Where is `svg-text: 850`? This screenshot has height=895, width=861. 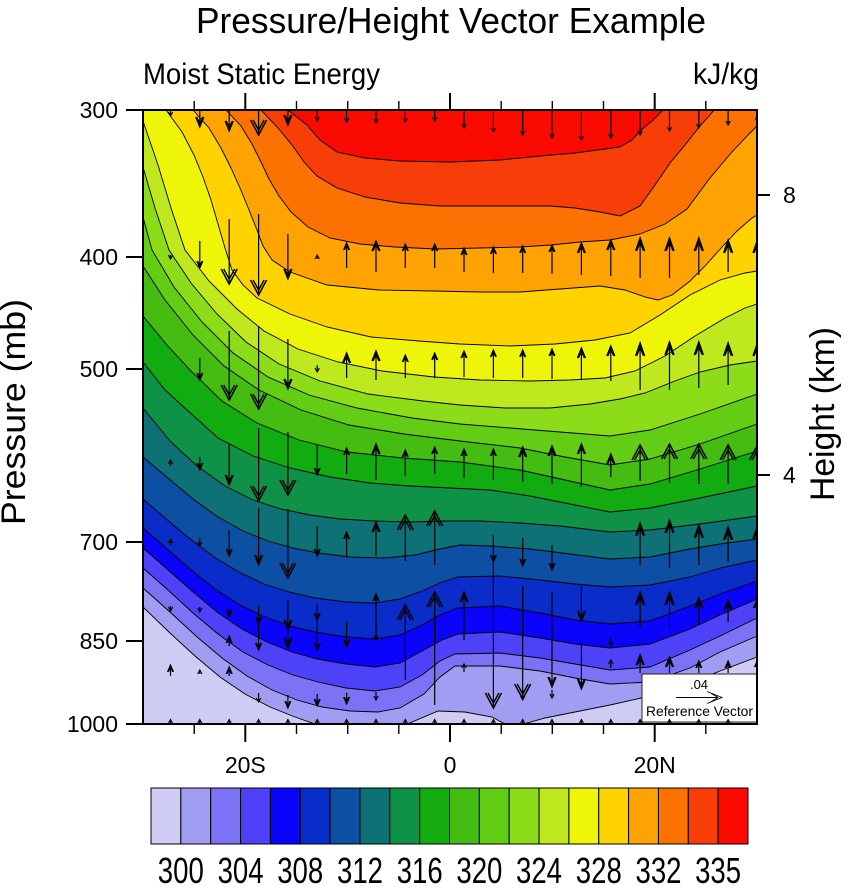
svg-text: 850 is located at coordinates (99, 641).